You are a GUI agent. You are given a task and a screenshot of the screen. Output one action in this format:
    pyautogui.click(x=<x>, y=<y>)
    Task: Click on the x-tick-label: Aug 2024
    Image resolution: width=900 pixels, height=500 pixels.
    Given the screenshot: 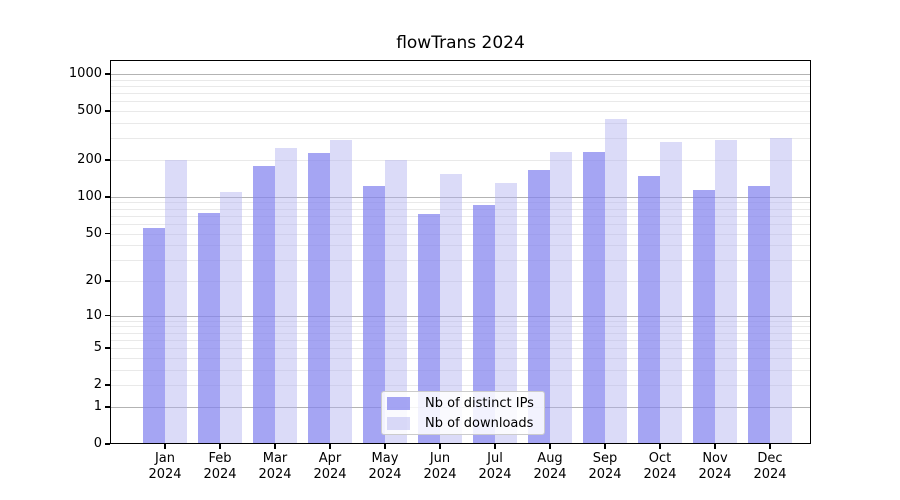 What is the action you would take?
    pyautogui.click(x=550, y=466)
    